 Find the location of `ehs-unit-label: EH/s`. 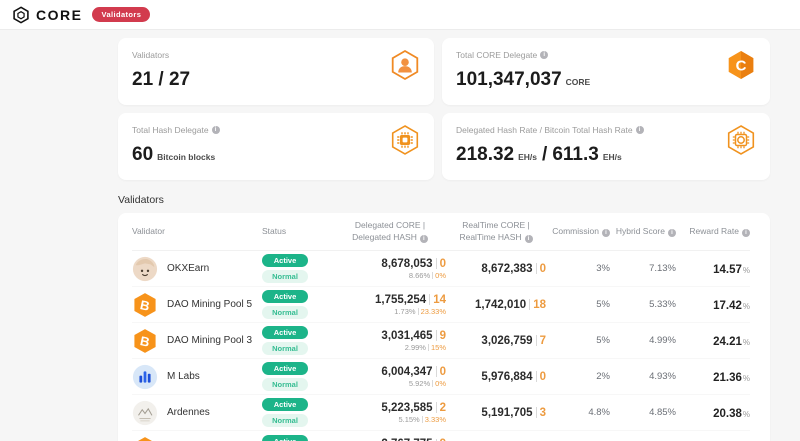

ehs-unit-label: EH/s is located at coordinates (528, 157).